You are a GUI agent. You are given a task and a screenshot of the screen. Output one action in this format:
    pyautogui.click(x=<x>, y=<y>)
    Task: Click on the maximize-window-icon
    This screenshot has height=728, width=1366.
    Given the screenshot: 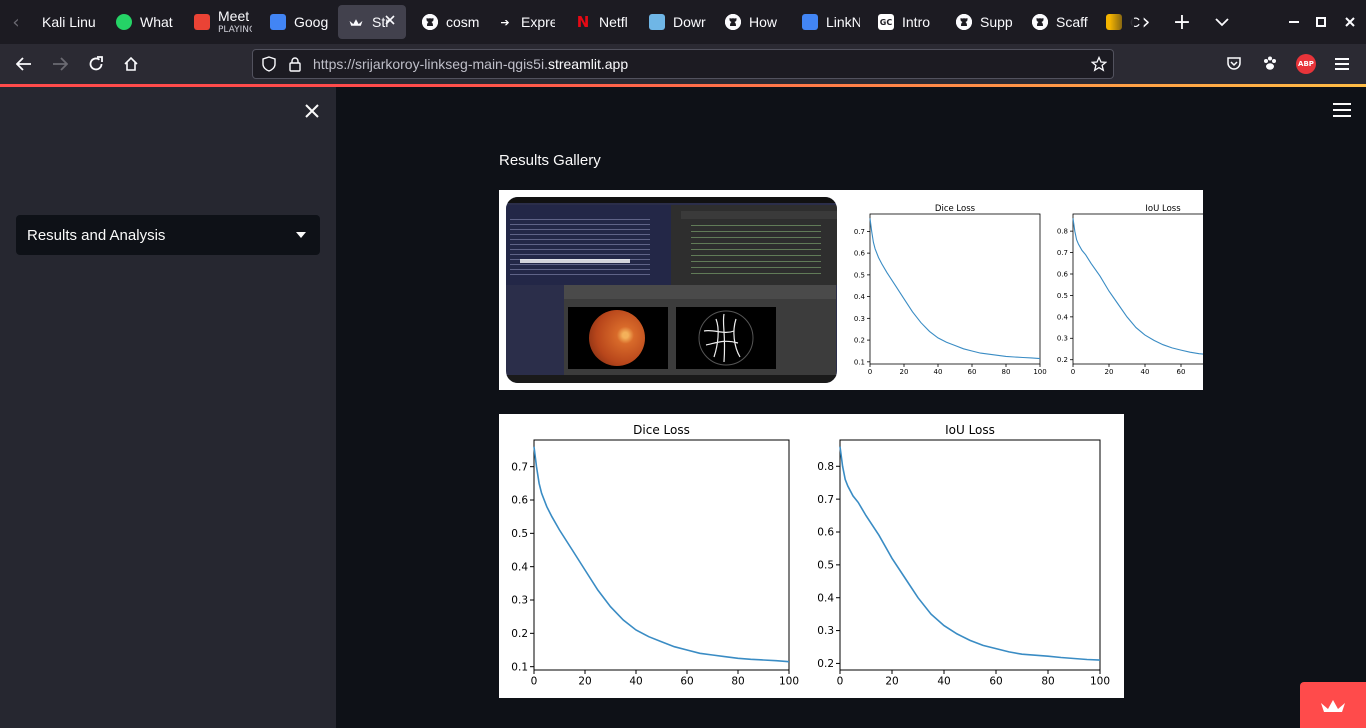 What is the action you would take?
    pyautogui.click(x=1321, y=22)
    